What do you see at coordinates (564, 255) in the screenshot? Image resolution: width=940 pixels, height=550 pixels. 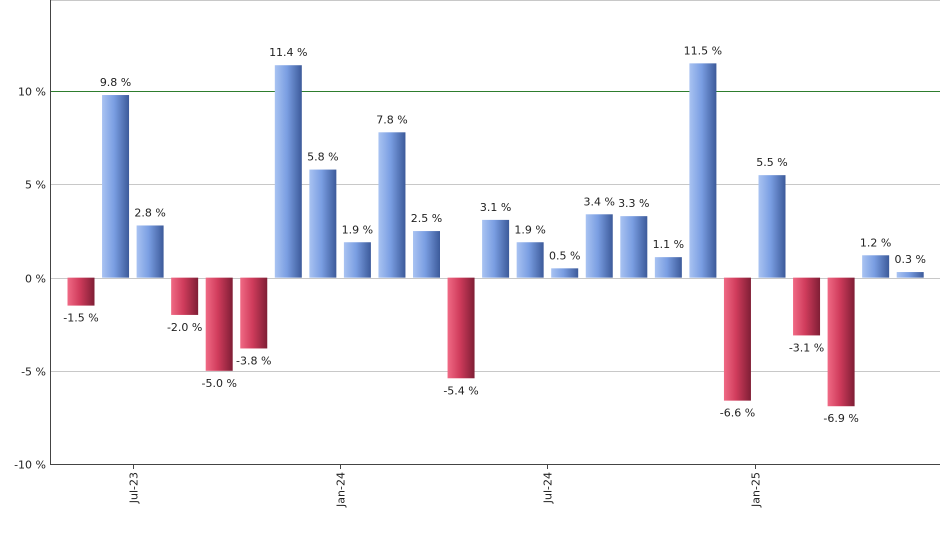 I see `data-label: 0.5 %` at bounding box center [564, 255].